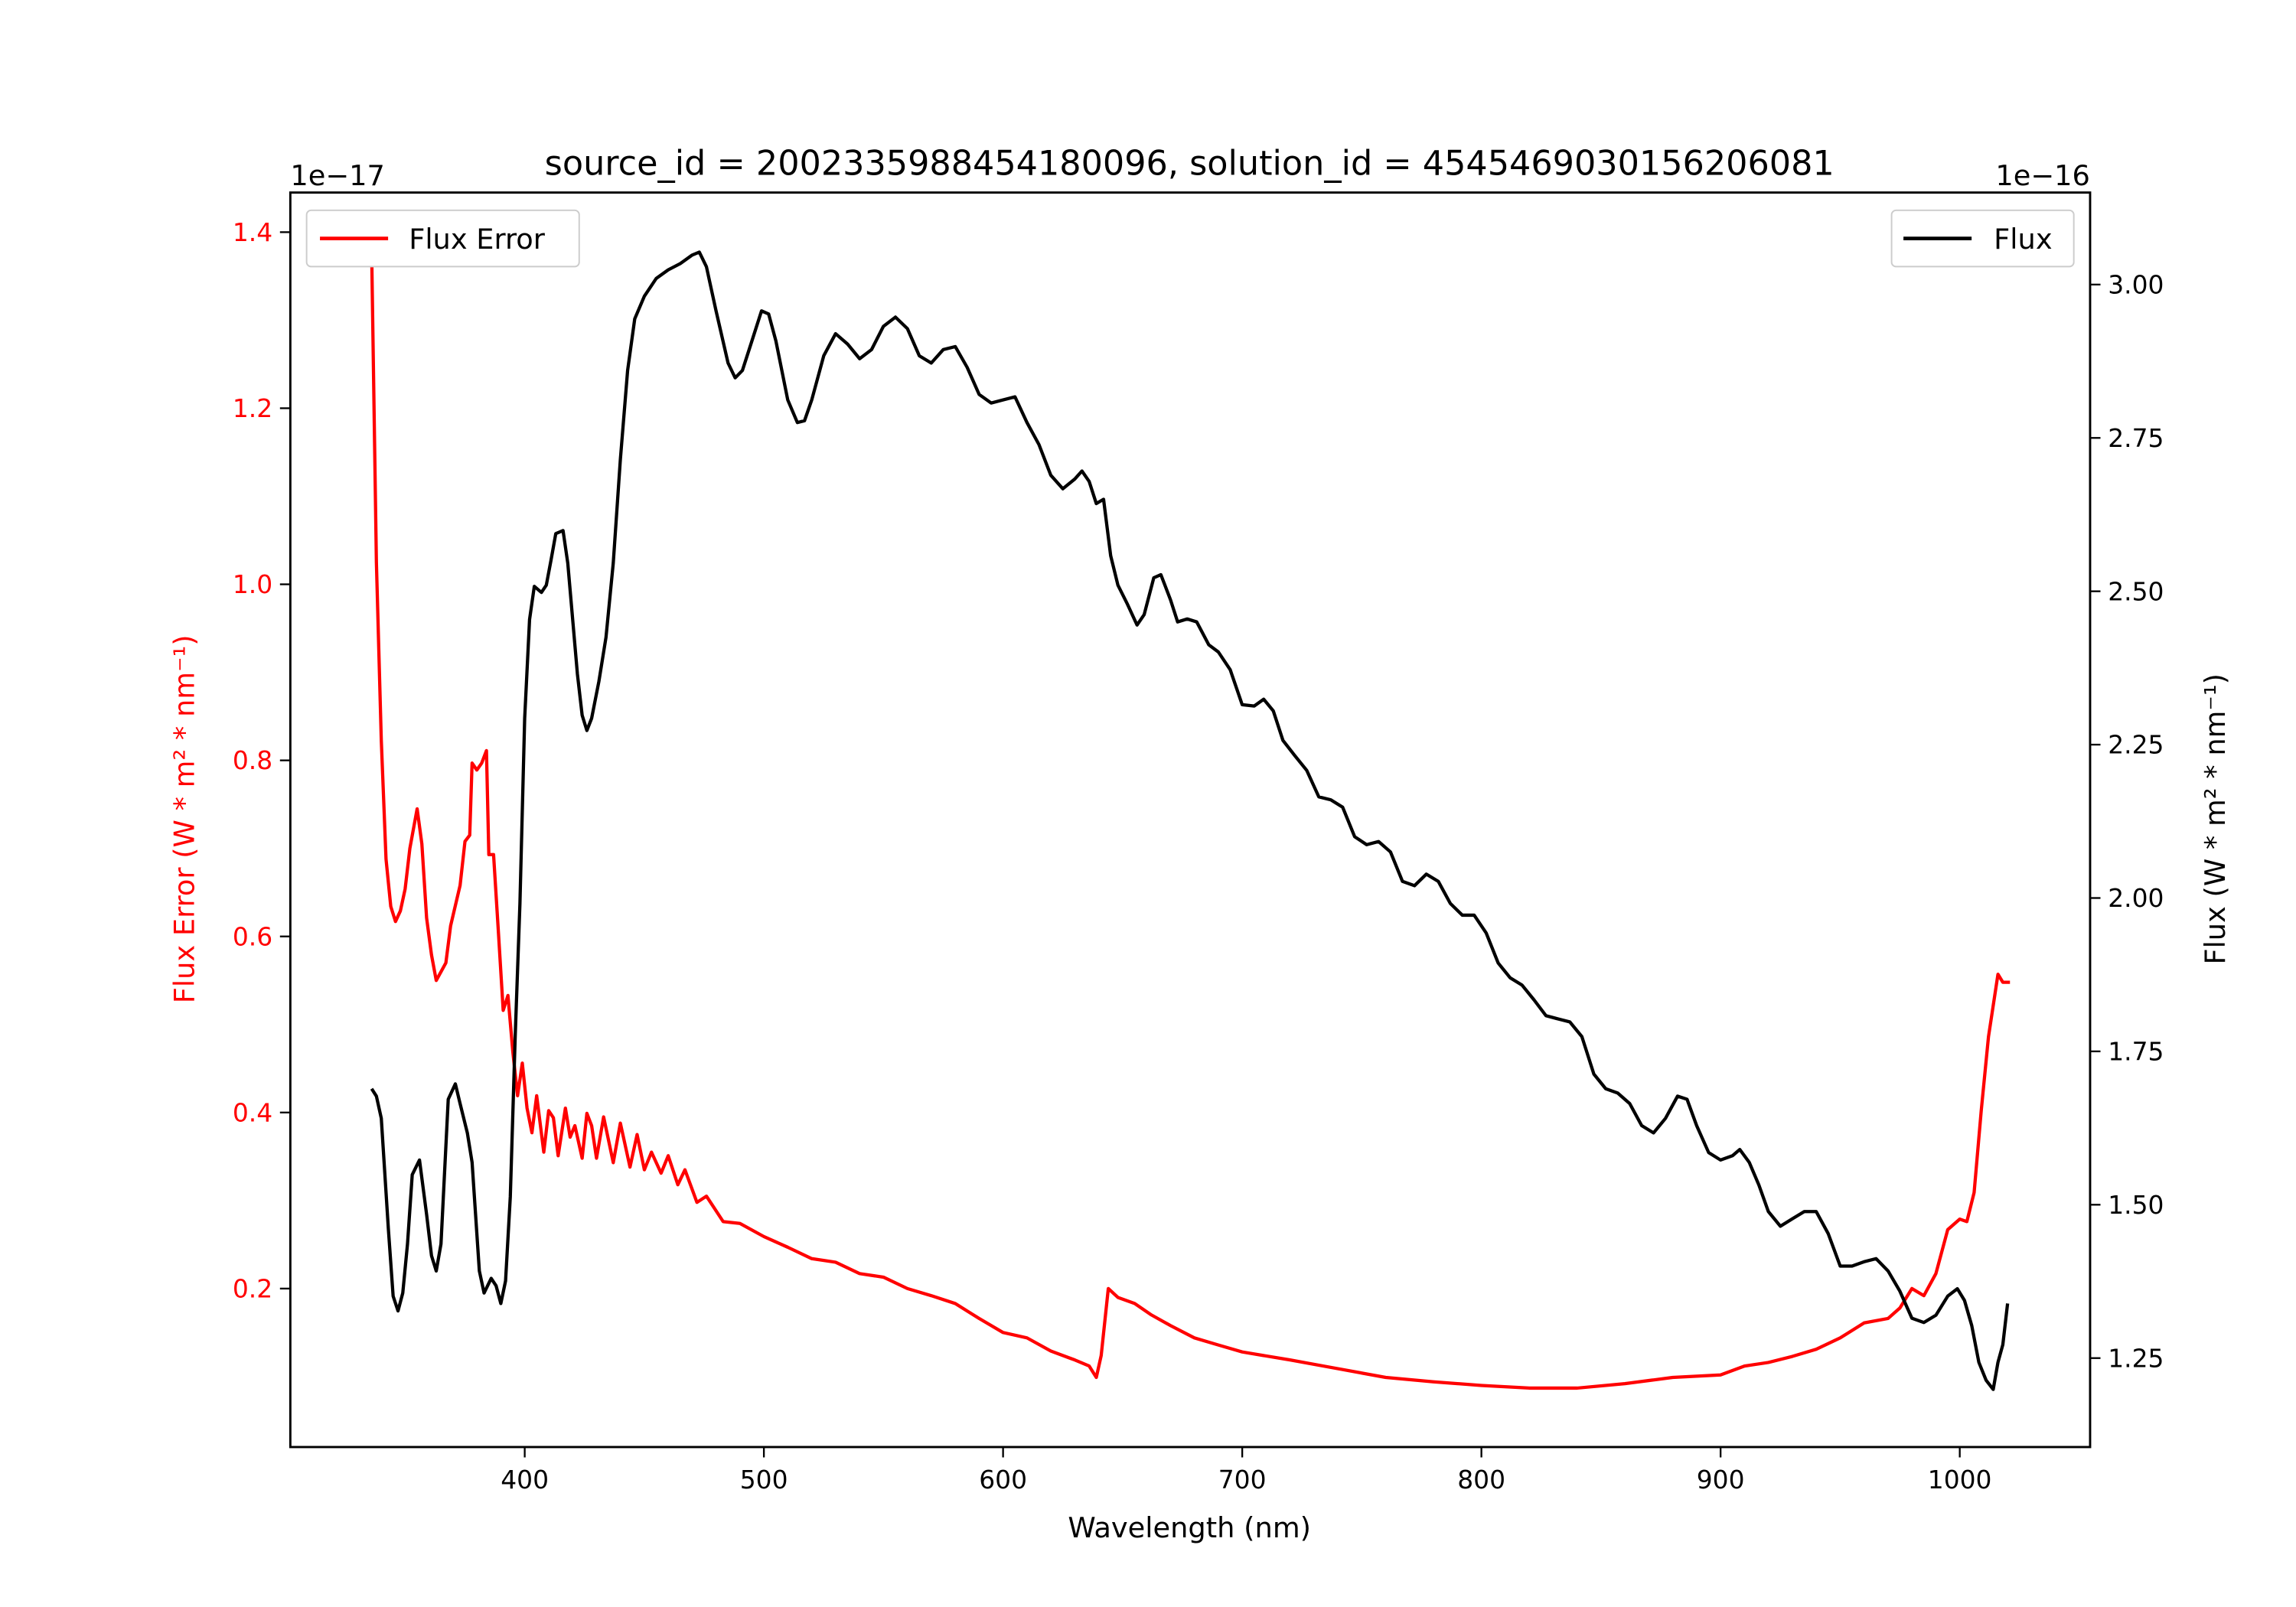 The height and width of the screenshot is (1607, 2296). Describe the element at coordinates (1242, 1480) in the screenshot. I see `x-tick-label: 700` at that location.